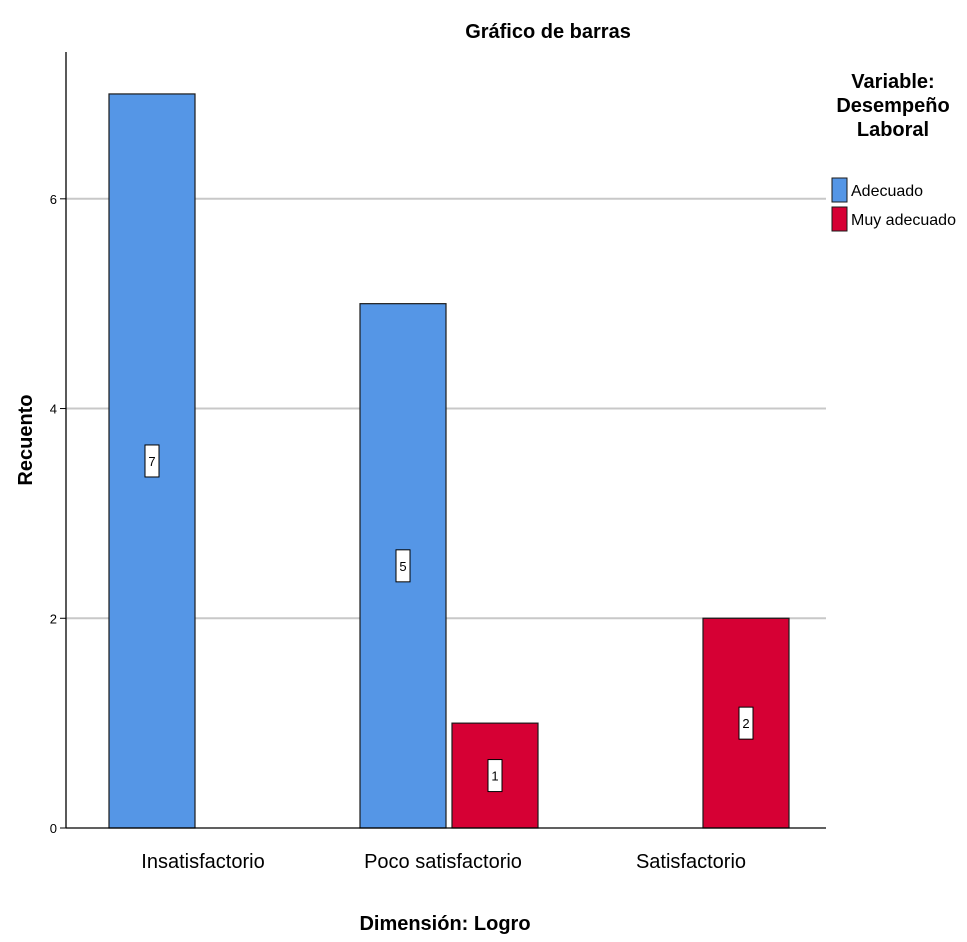 This screenshot has height=942, width=967. Describe the element at coordinates (548, 32) in the screenshot. I see `chart-title: Gráfico de barras` at that location.